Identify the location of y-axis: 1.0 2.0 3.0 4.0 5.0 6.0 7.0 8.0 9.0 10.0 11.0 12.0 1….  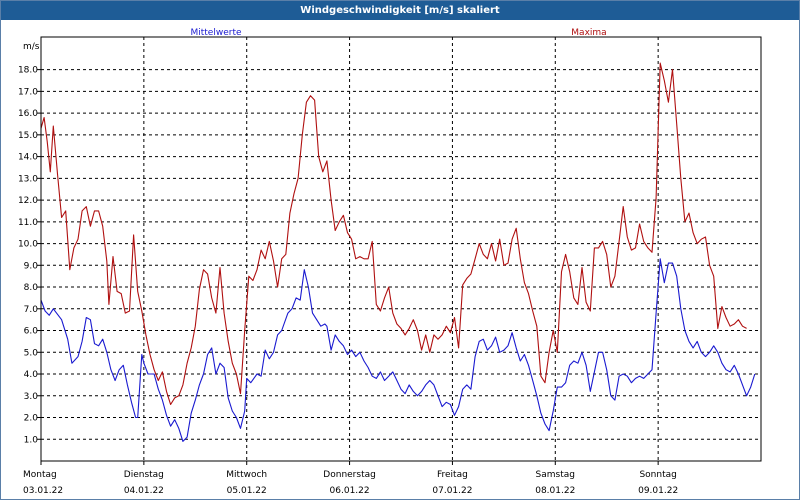
(29, 255).